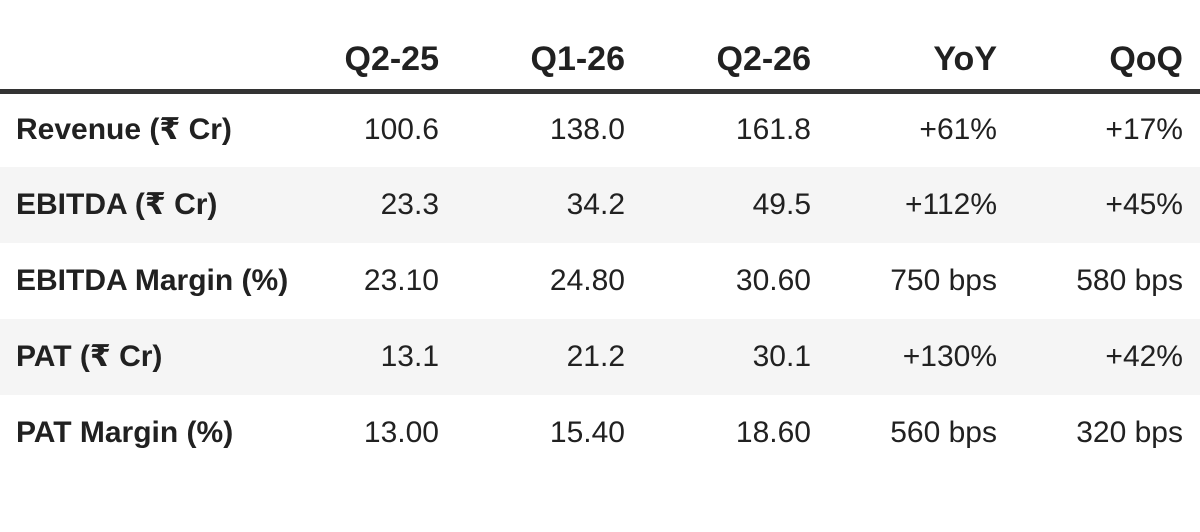  I want to click on cell-pat-margin-q1-26: 15.40, so click(587, 432).